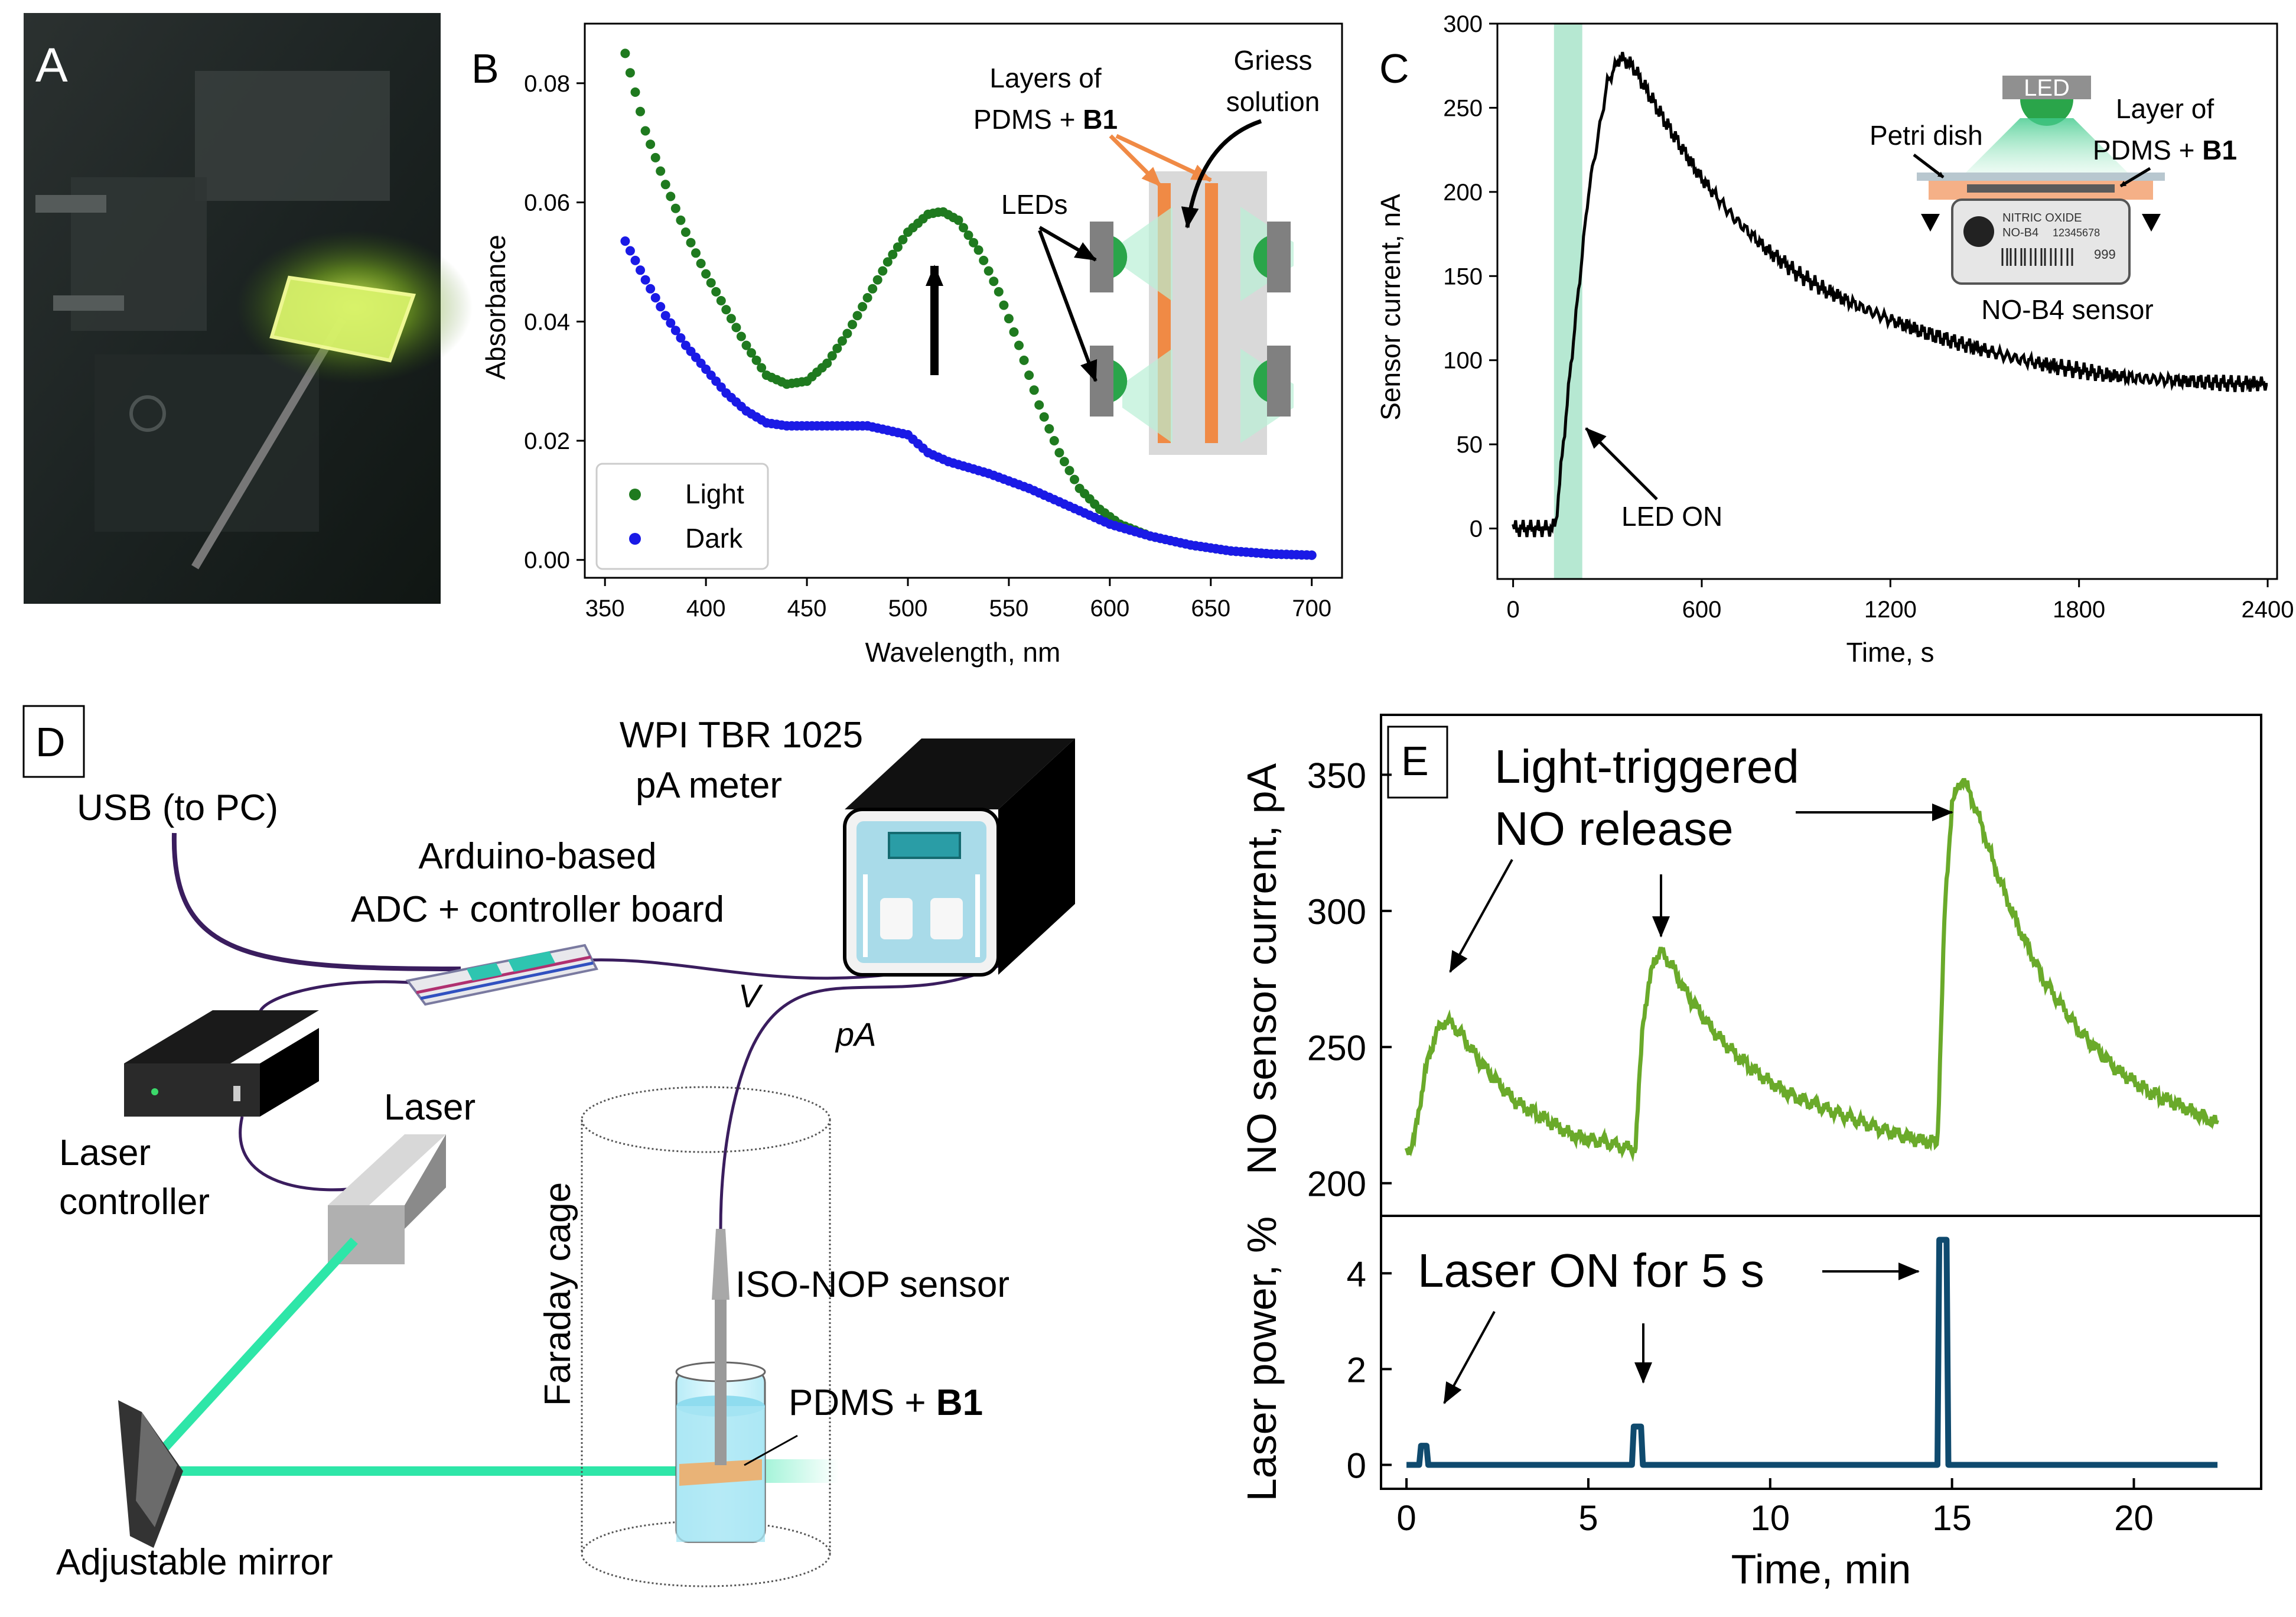 The width and height of the screenshot is (2296, 1617). Describe the element at coordinates (1929, 166) in the screenshot. I see `petri-dish-arrow` at that location.